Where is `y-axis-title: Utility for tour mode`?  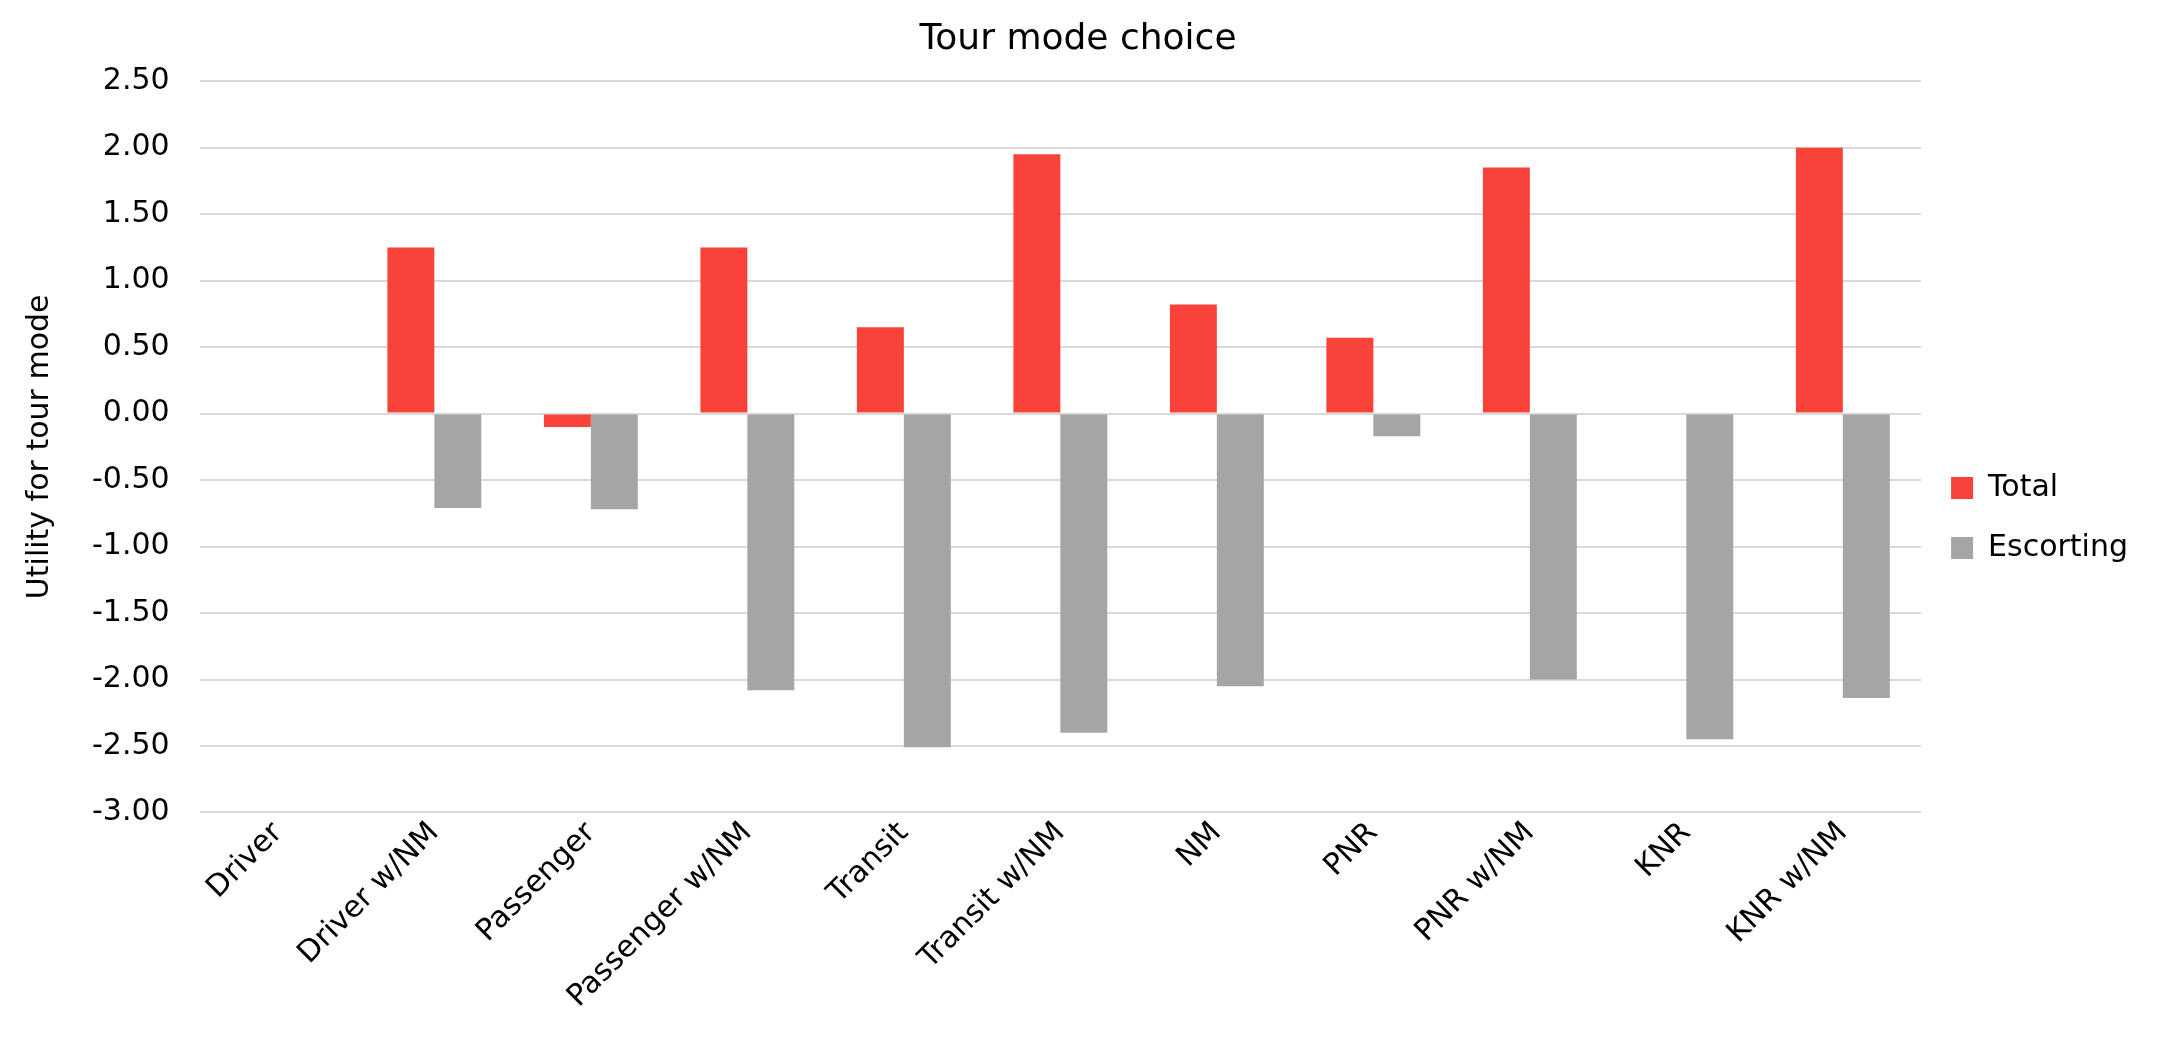
y-axis-title: Utility for tour mode is located at coordinates (37, 447).